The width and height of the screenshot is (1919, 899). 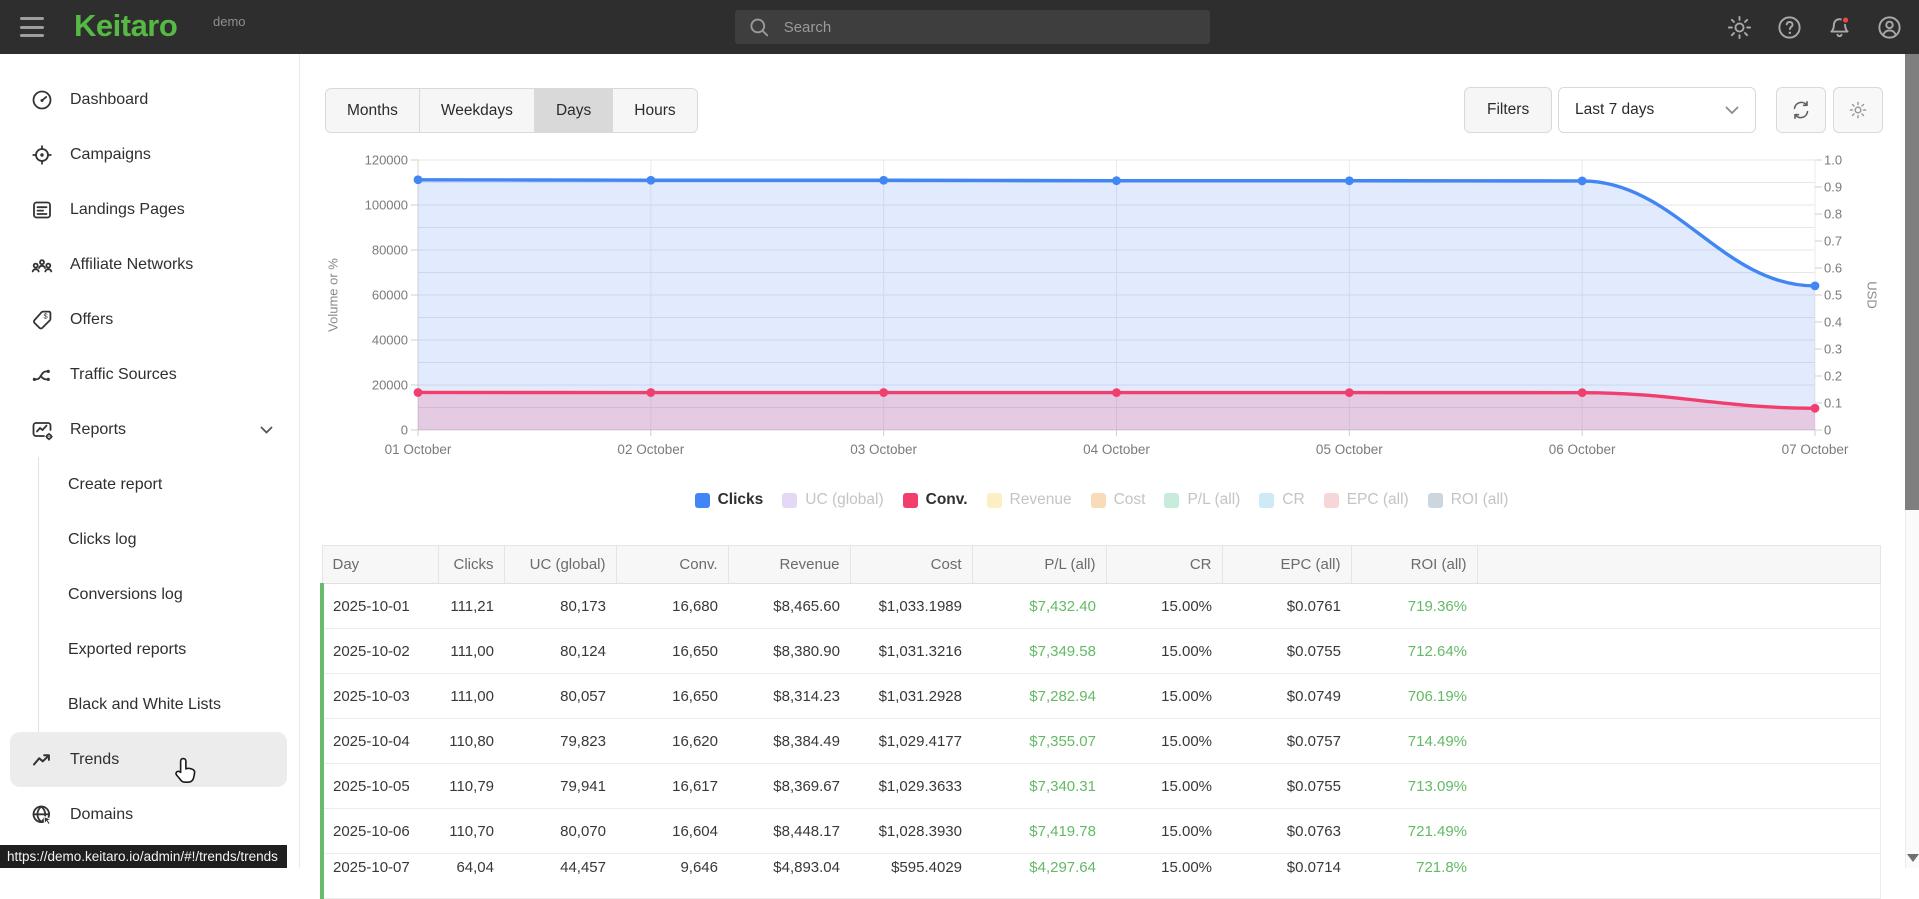 I want to click on legend-item-uc-global: UC (global), so click(x=833, y=500).